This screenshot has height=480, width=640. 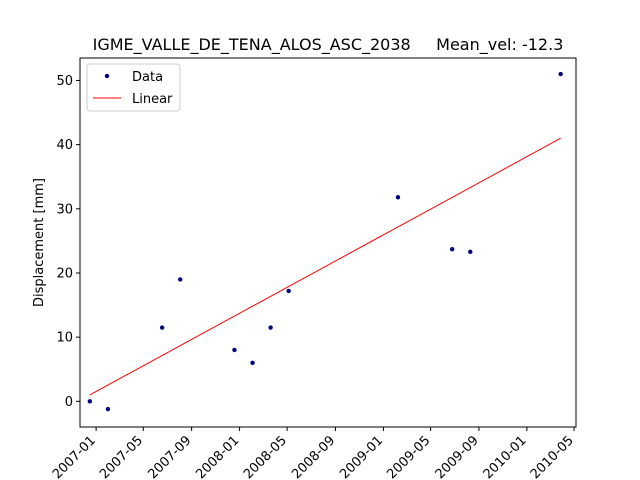 I want to click on legend-label: Linear, so click(x=152, y=99).